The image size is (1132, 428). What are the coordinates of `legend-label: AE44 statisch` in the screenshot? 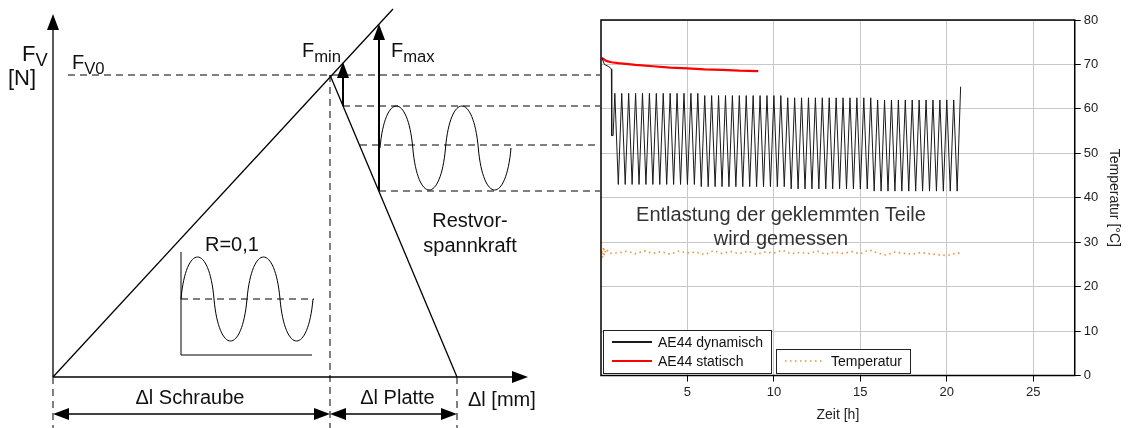 It's located at (701, 361).